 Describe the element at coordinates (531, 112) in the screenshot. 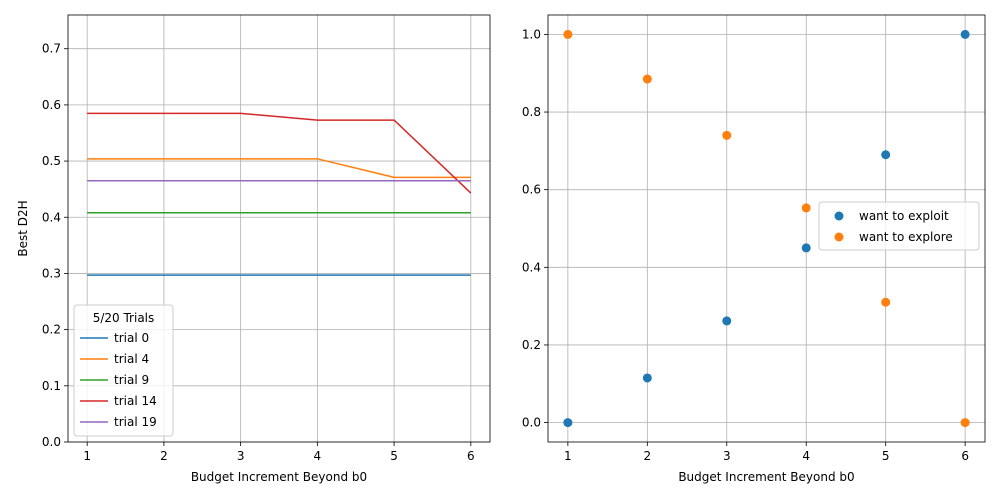

I see `right-chart-ytick-label-4: 0.8` at that location.